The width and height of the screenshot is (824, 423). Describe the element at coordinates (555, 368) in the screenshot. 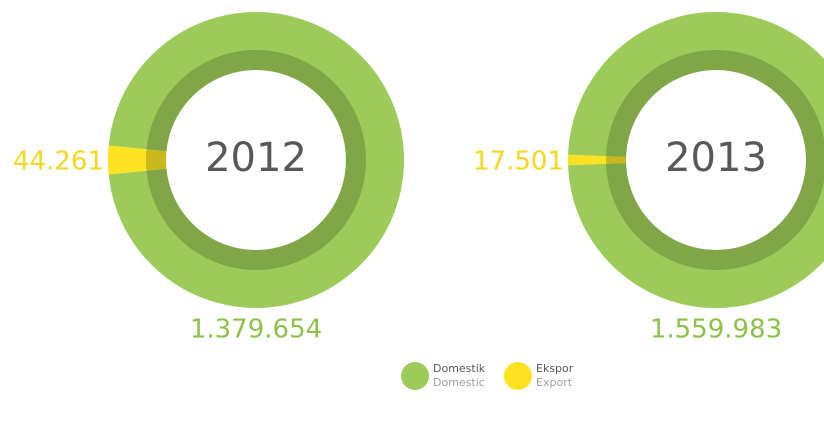

I see `legend-name: Ekspor` at that location.